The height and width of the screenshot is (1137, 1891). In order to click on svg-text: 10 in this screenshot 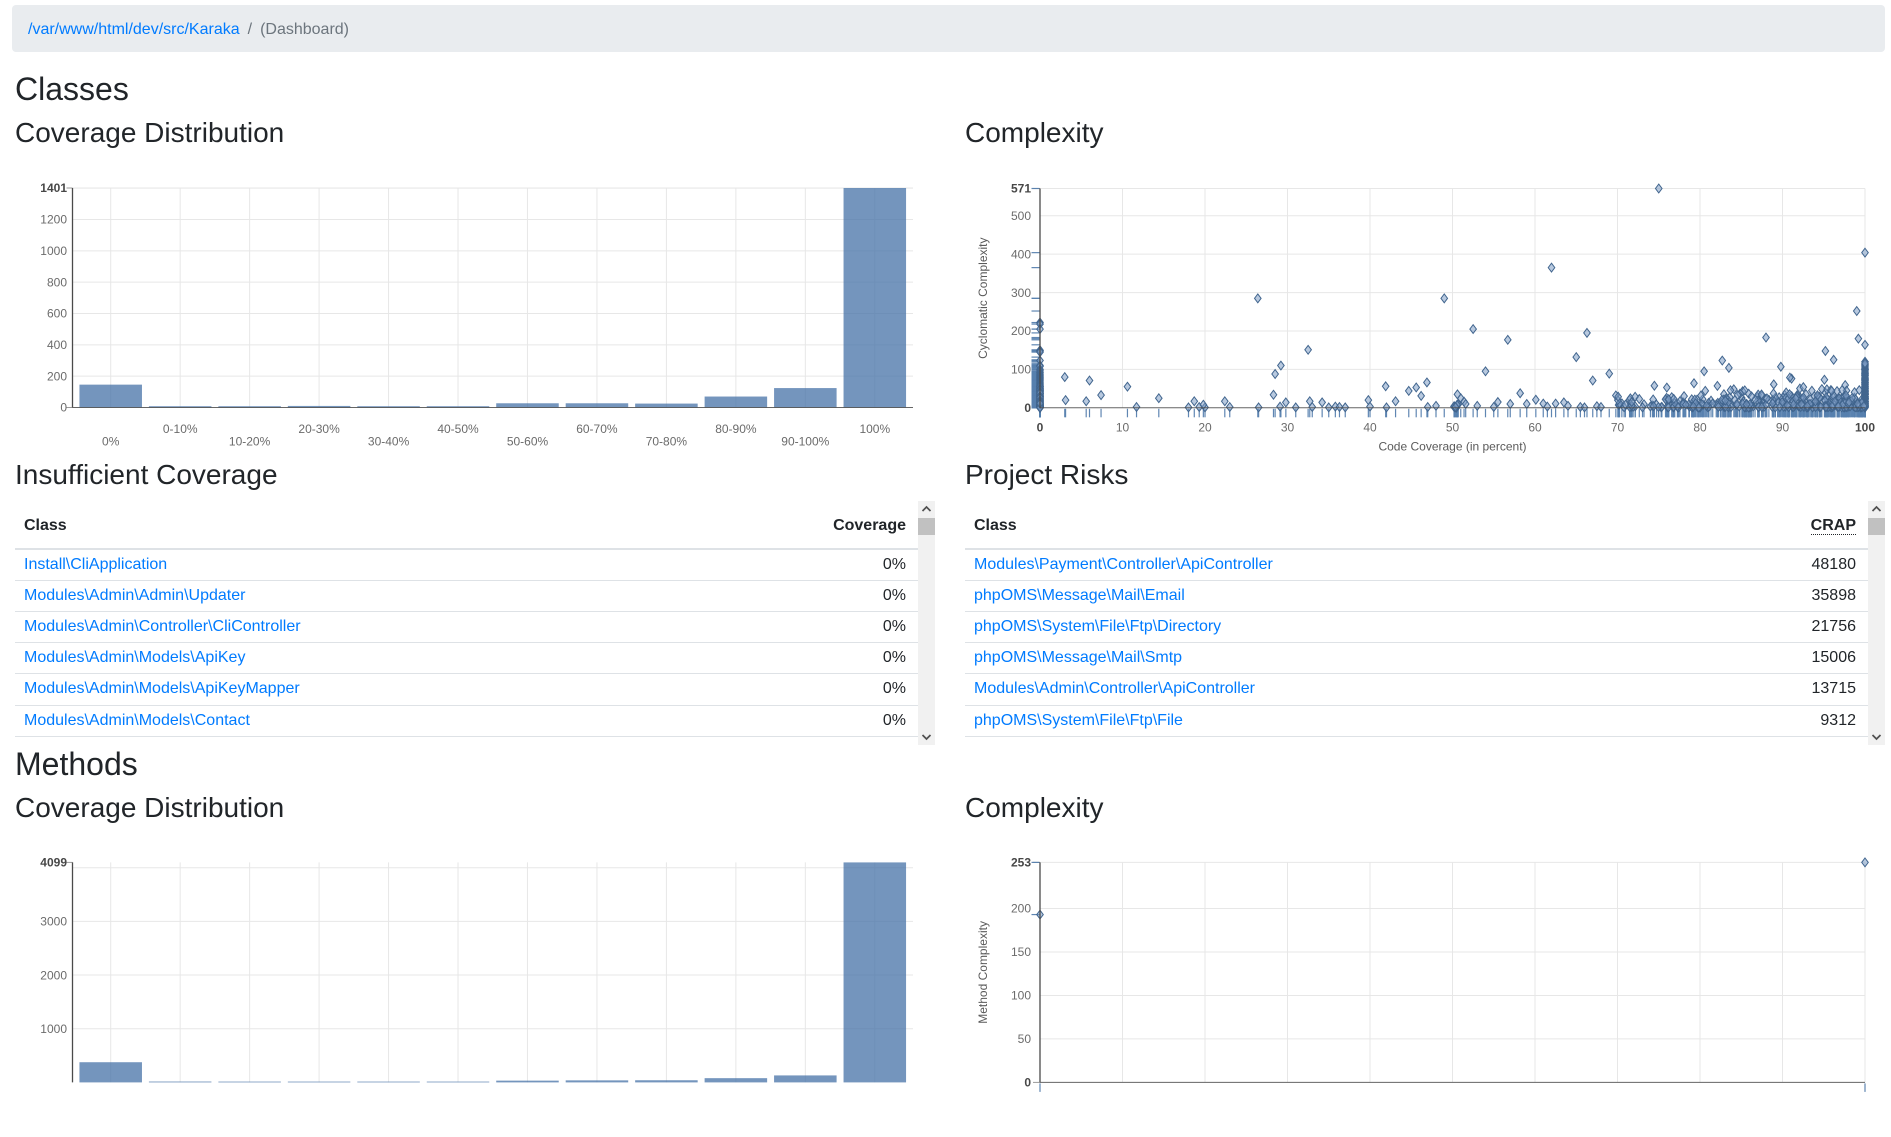, I will do `click(1123, 428)`.